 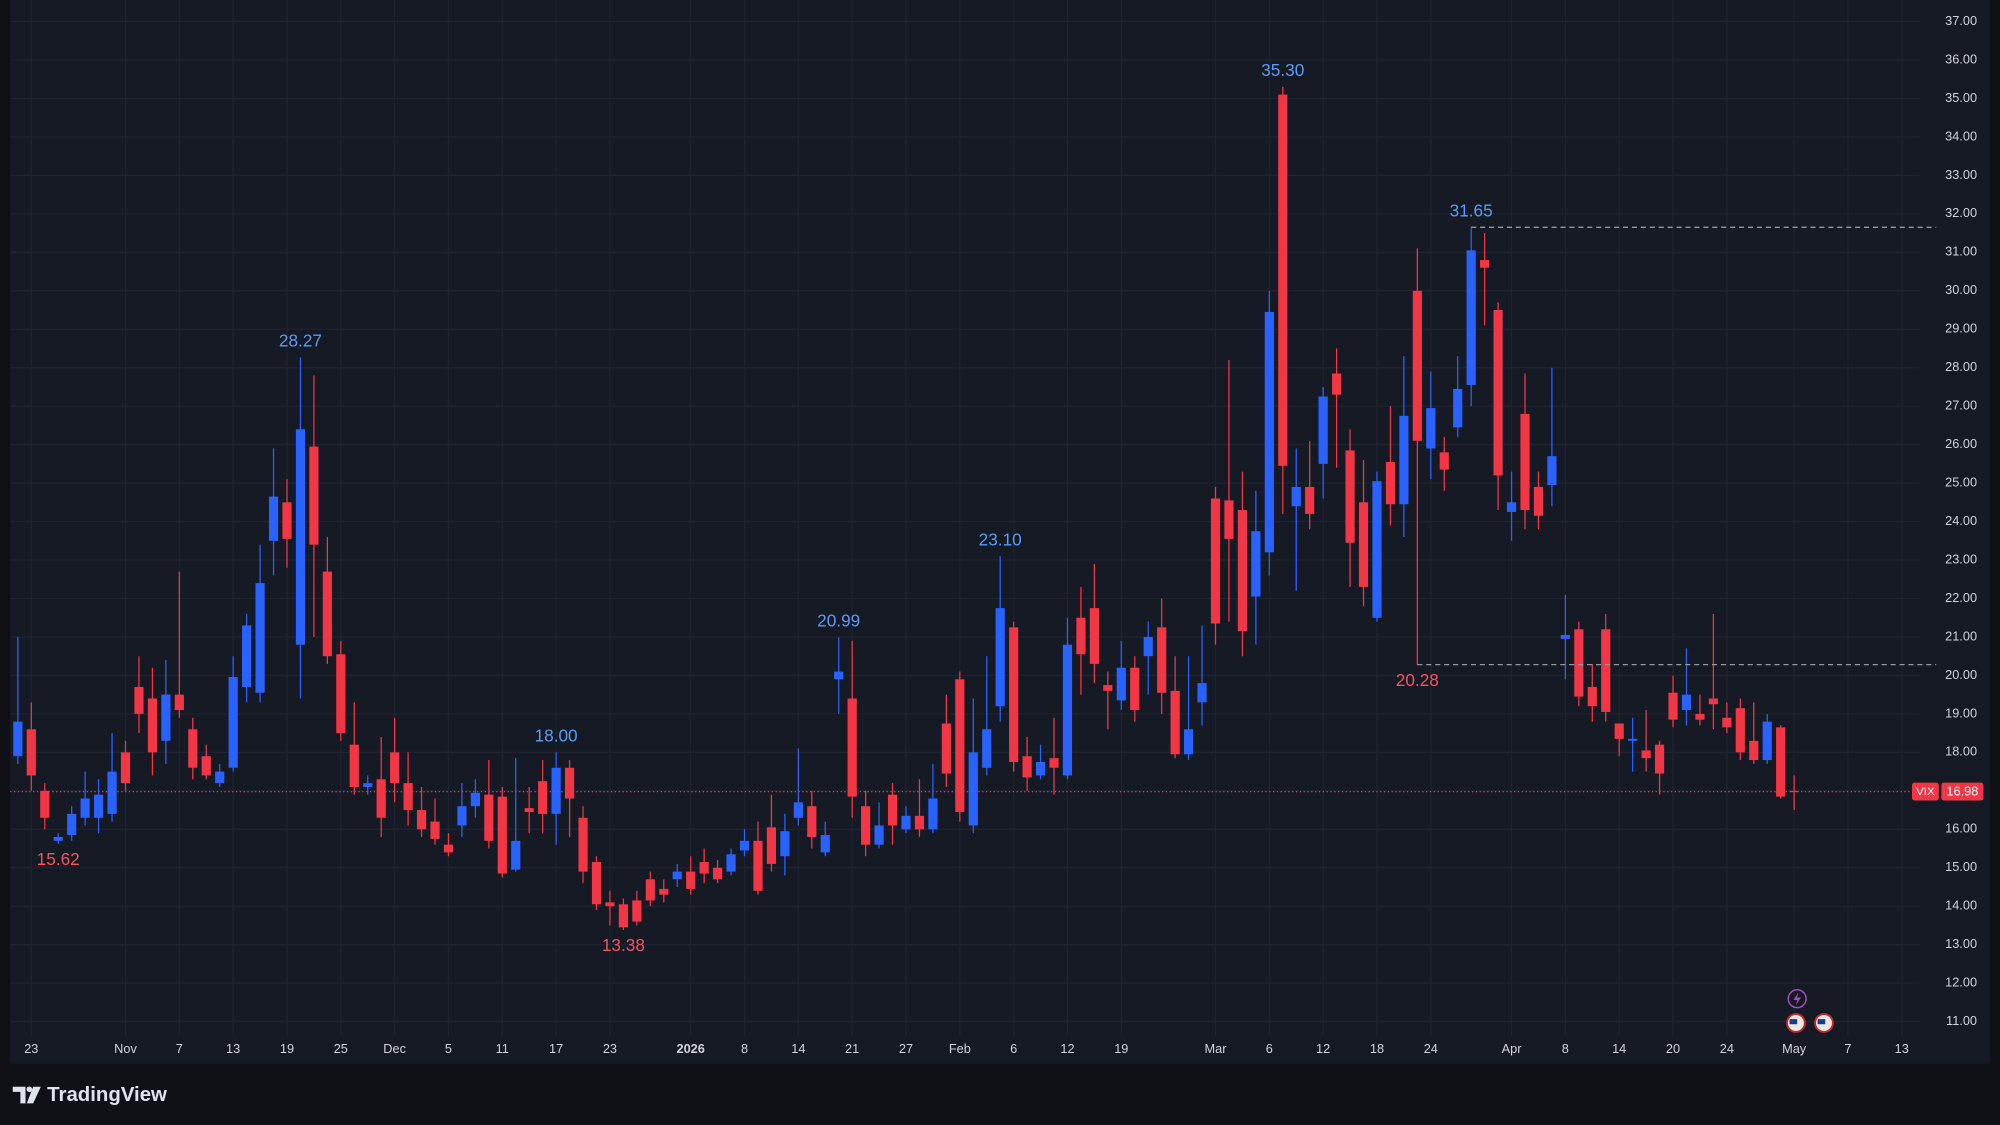 What do you see at coordinates (556, 736) in the screenshot?
I see `high-label: 18.00` at bounding box center [556, 736].